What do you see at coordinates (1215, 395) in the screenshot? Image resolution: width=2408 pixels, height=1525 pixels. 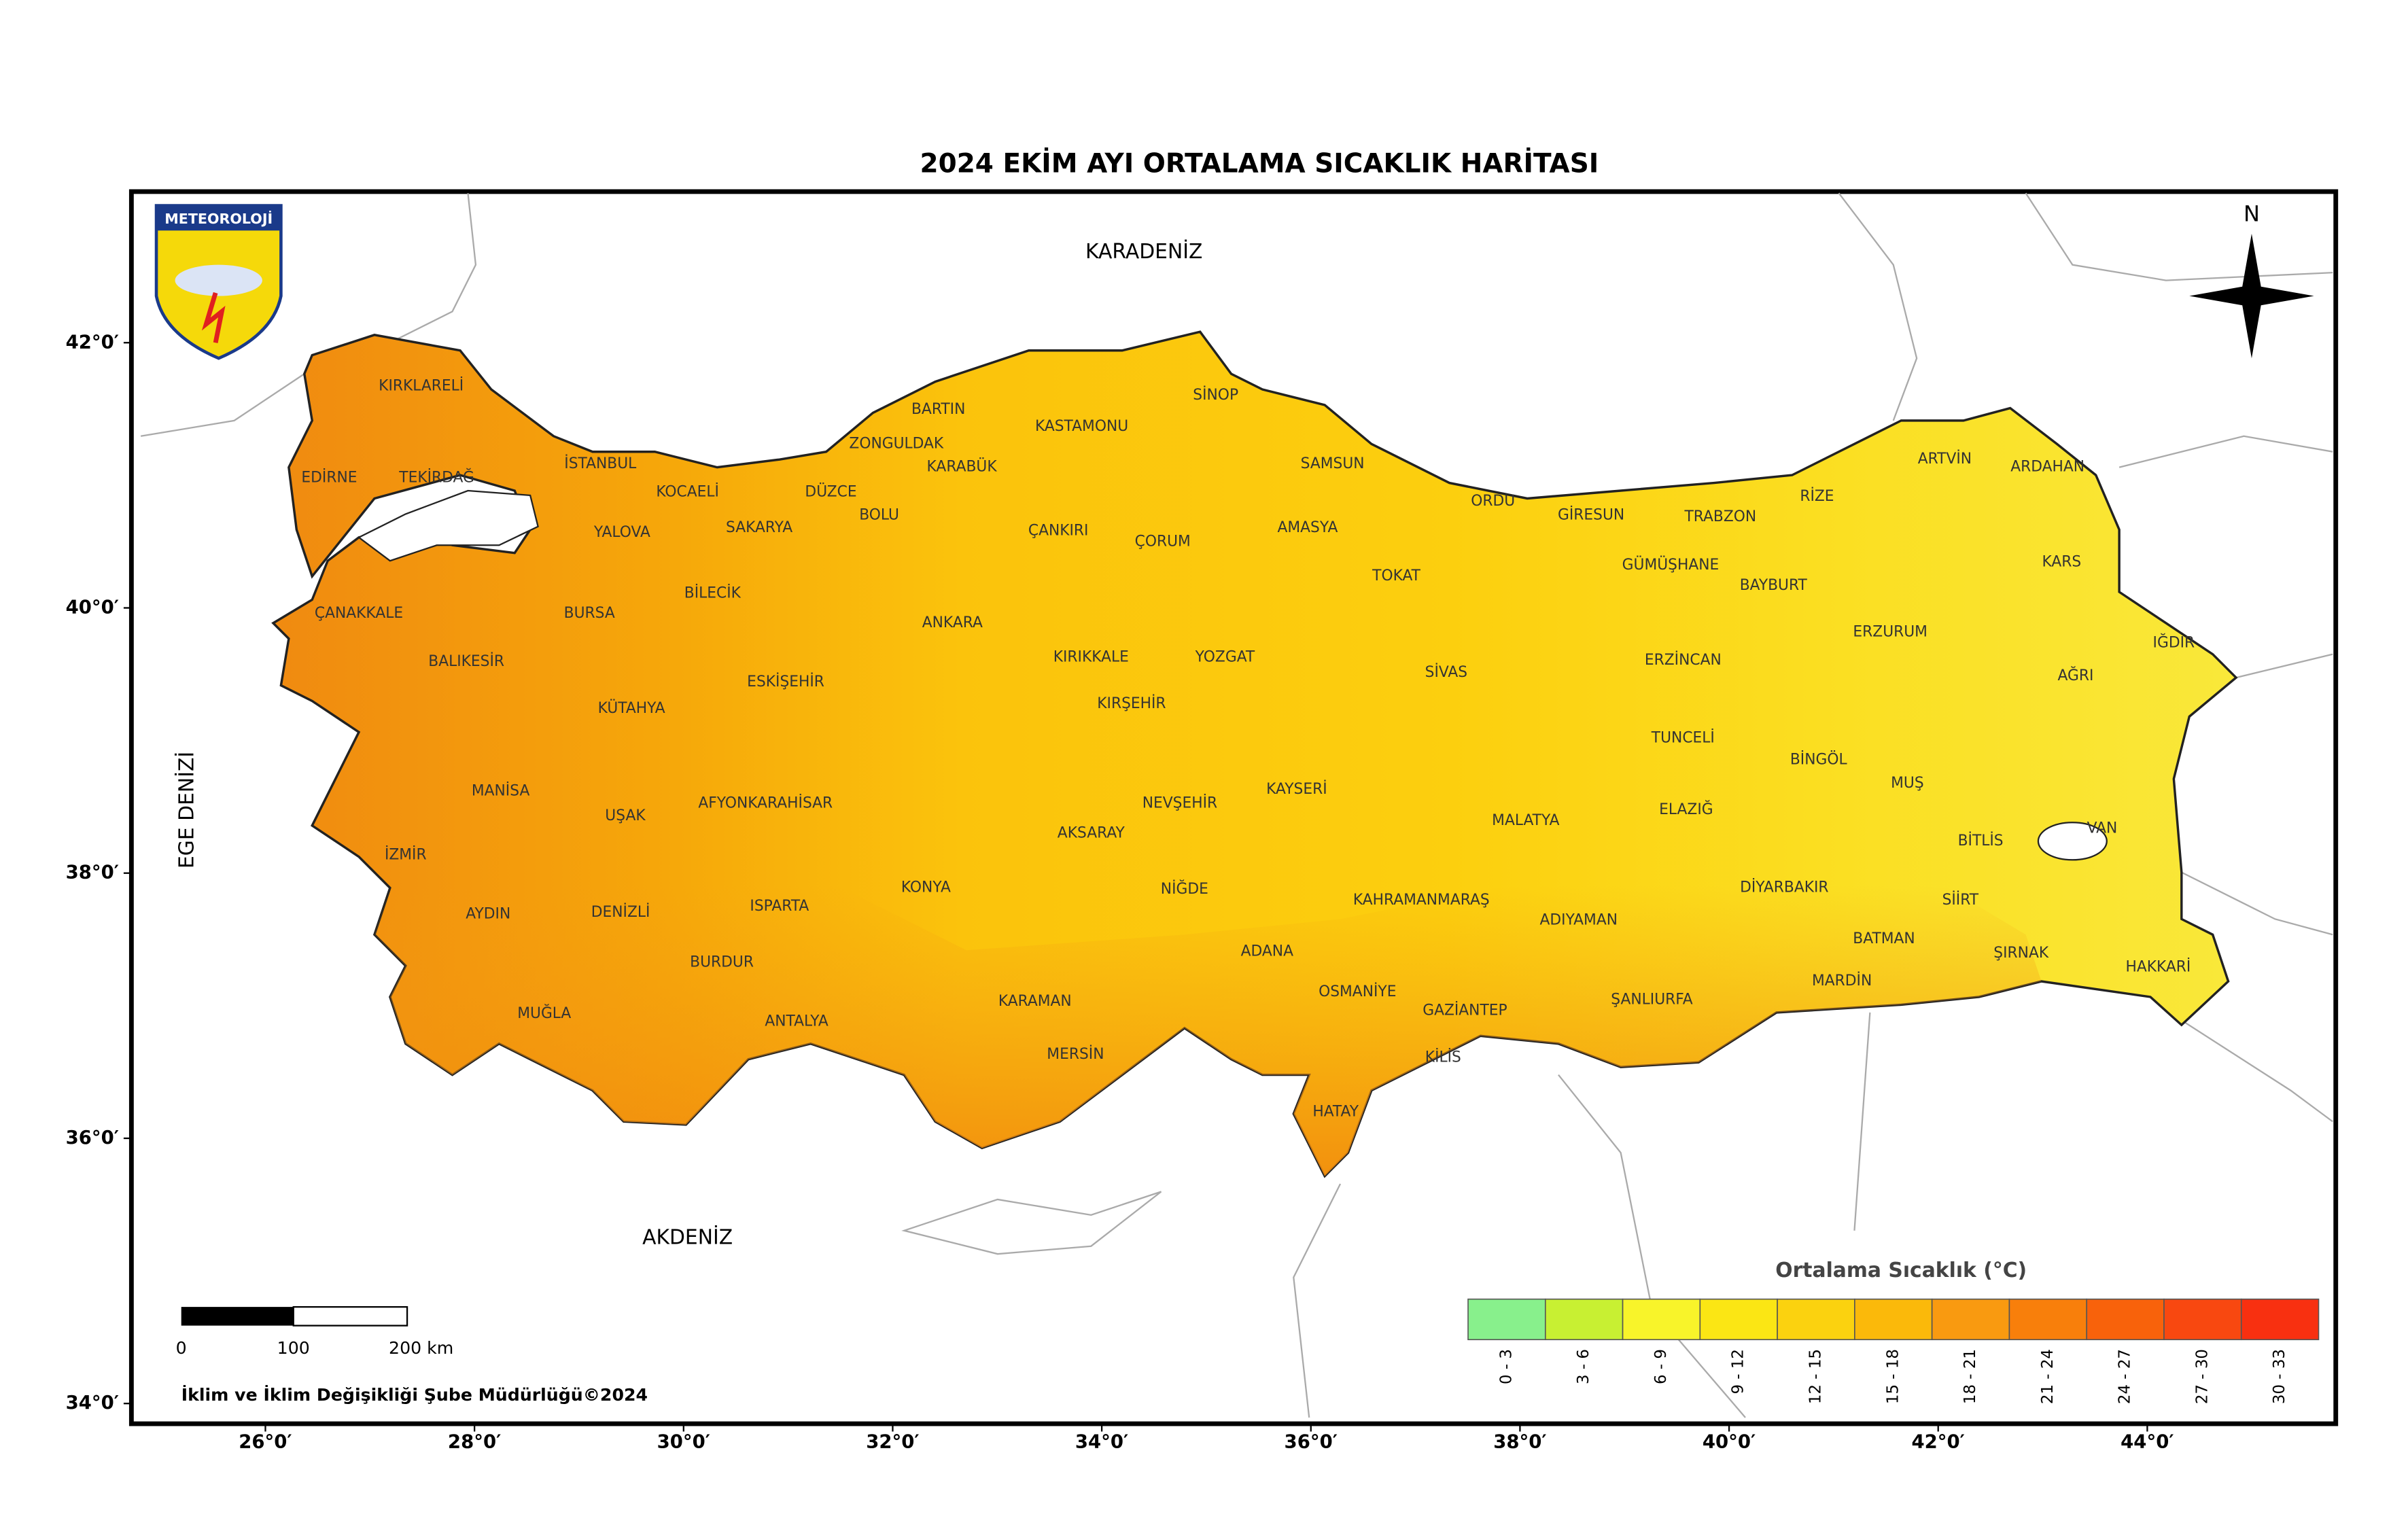 I see `province-label: SİNOP` at bounding box center [1215, 395].